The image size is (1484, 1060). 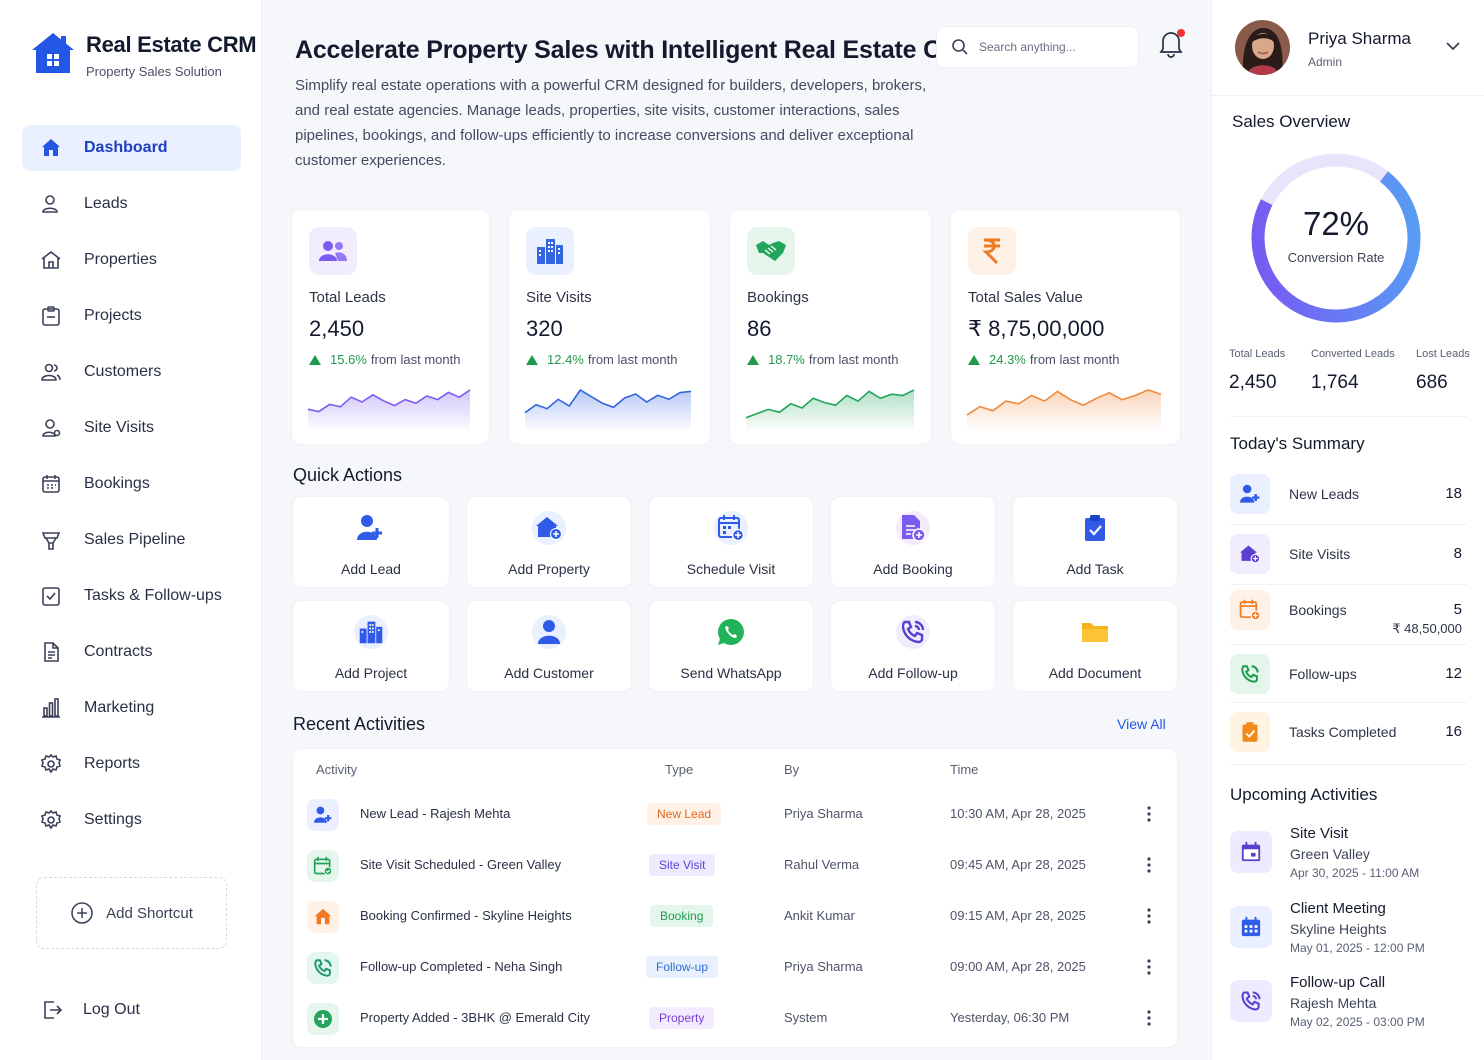 What do you see at coordinates (119, 707) in the screenshot?
I see `nav-label: Marketing` at bounding box center [119, 707].